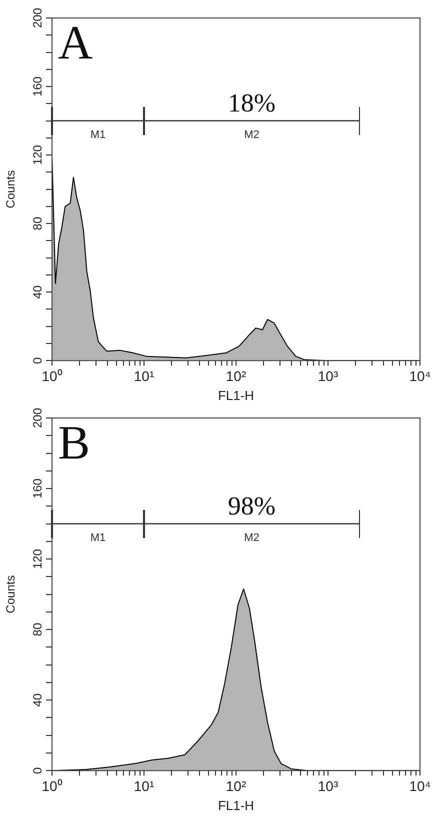  What do you see at coordinates (252, 103) in the screenshot?
I see `annotation: 18%` at bounding box center [252, 103].